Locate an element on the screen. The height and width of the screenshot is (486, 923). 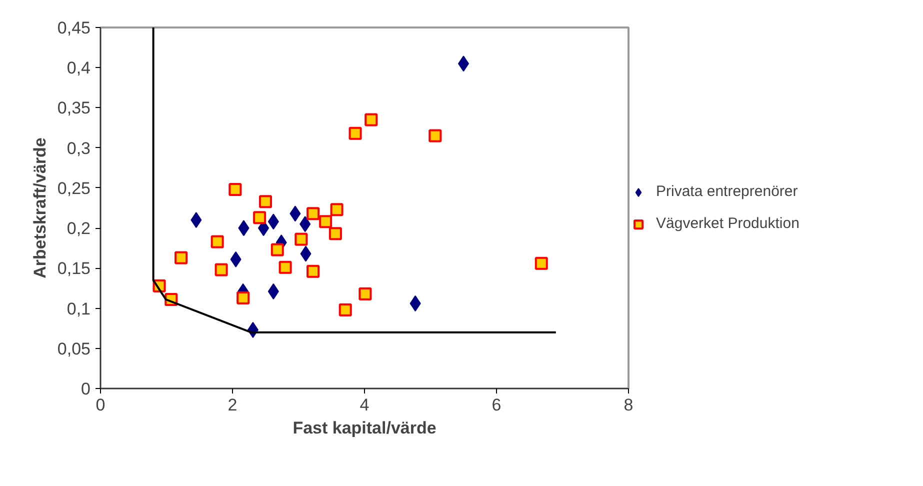
y-tick-label: 0,2 is located at coordinates (78, 228).